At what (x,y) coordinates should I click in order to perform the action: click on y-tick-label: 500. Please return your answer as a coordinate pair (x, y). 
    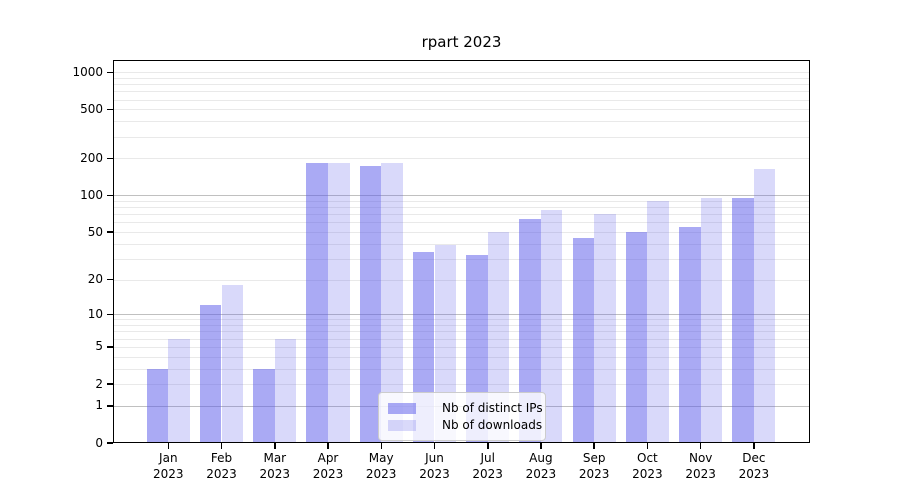
    Looking at the image, I should click on (91, 108).